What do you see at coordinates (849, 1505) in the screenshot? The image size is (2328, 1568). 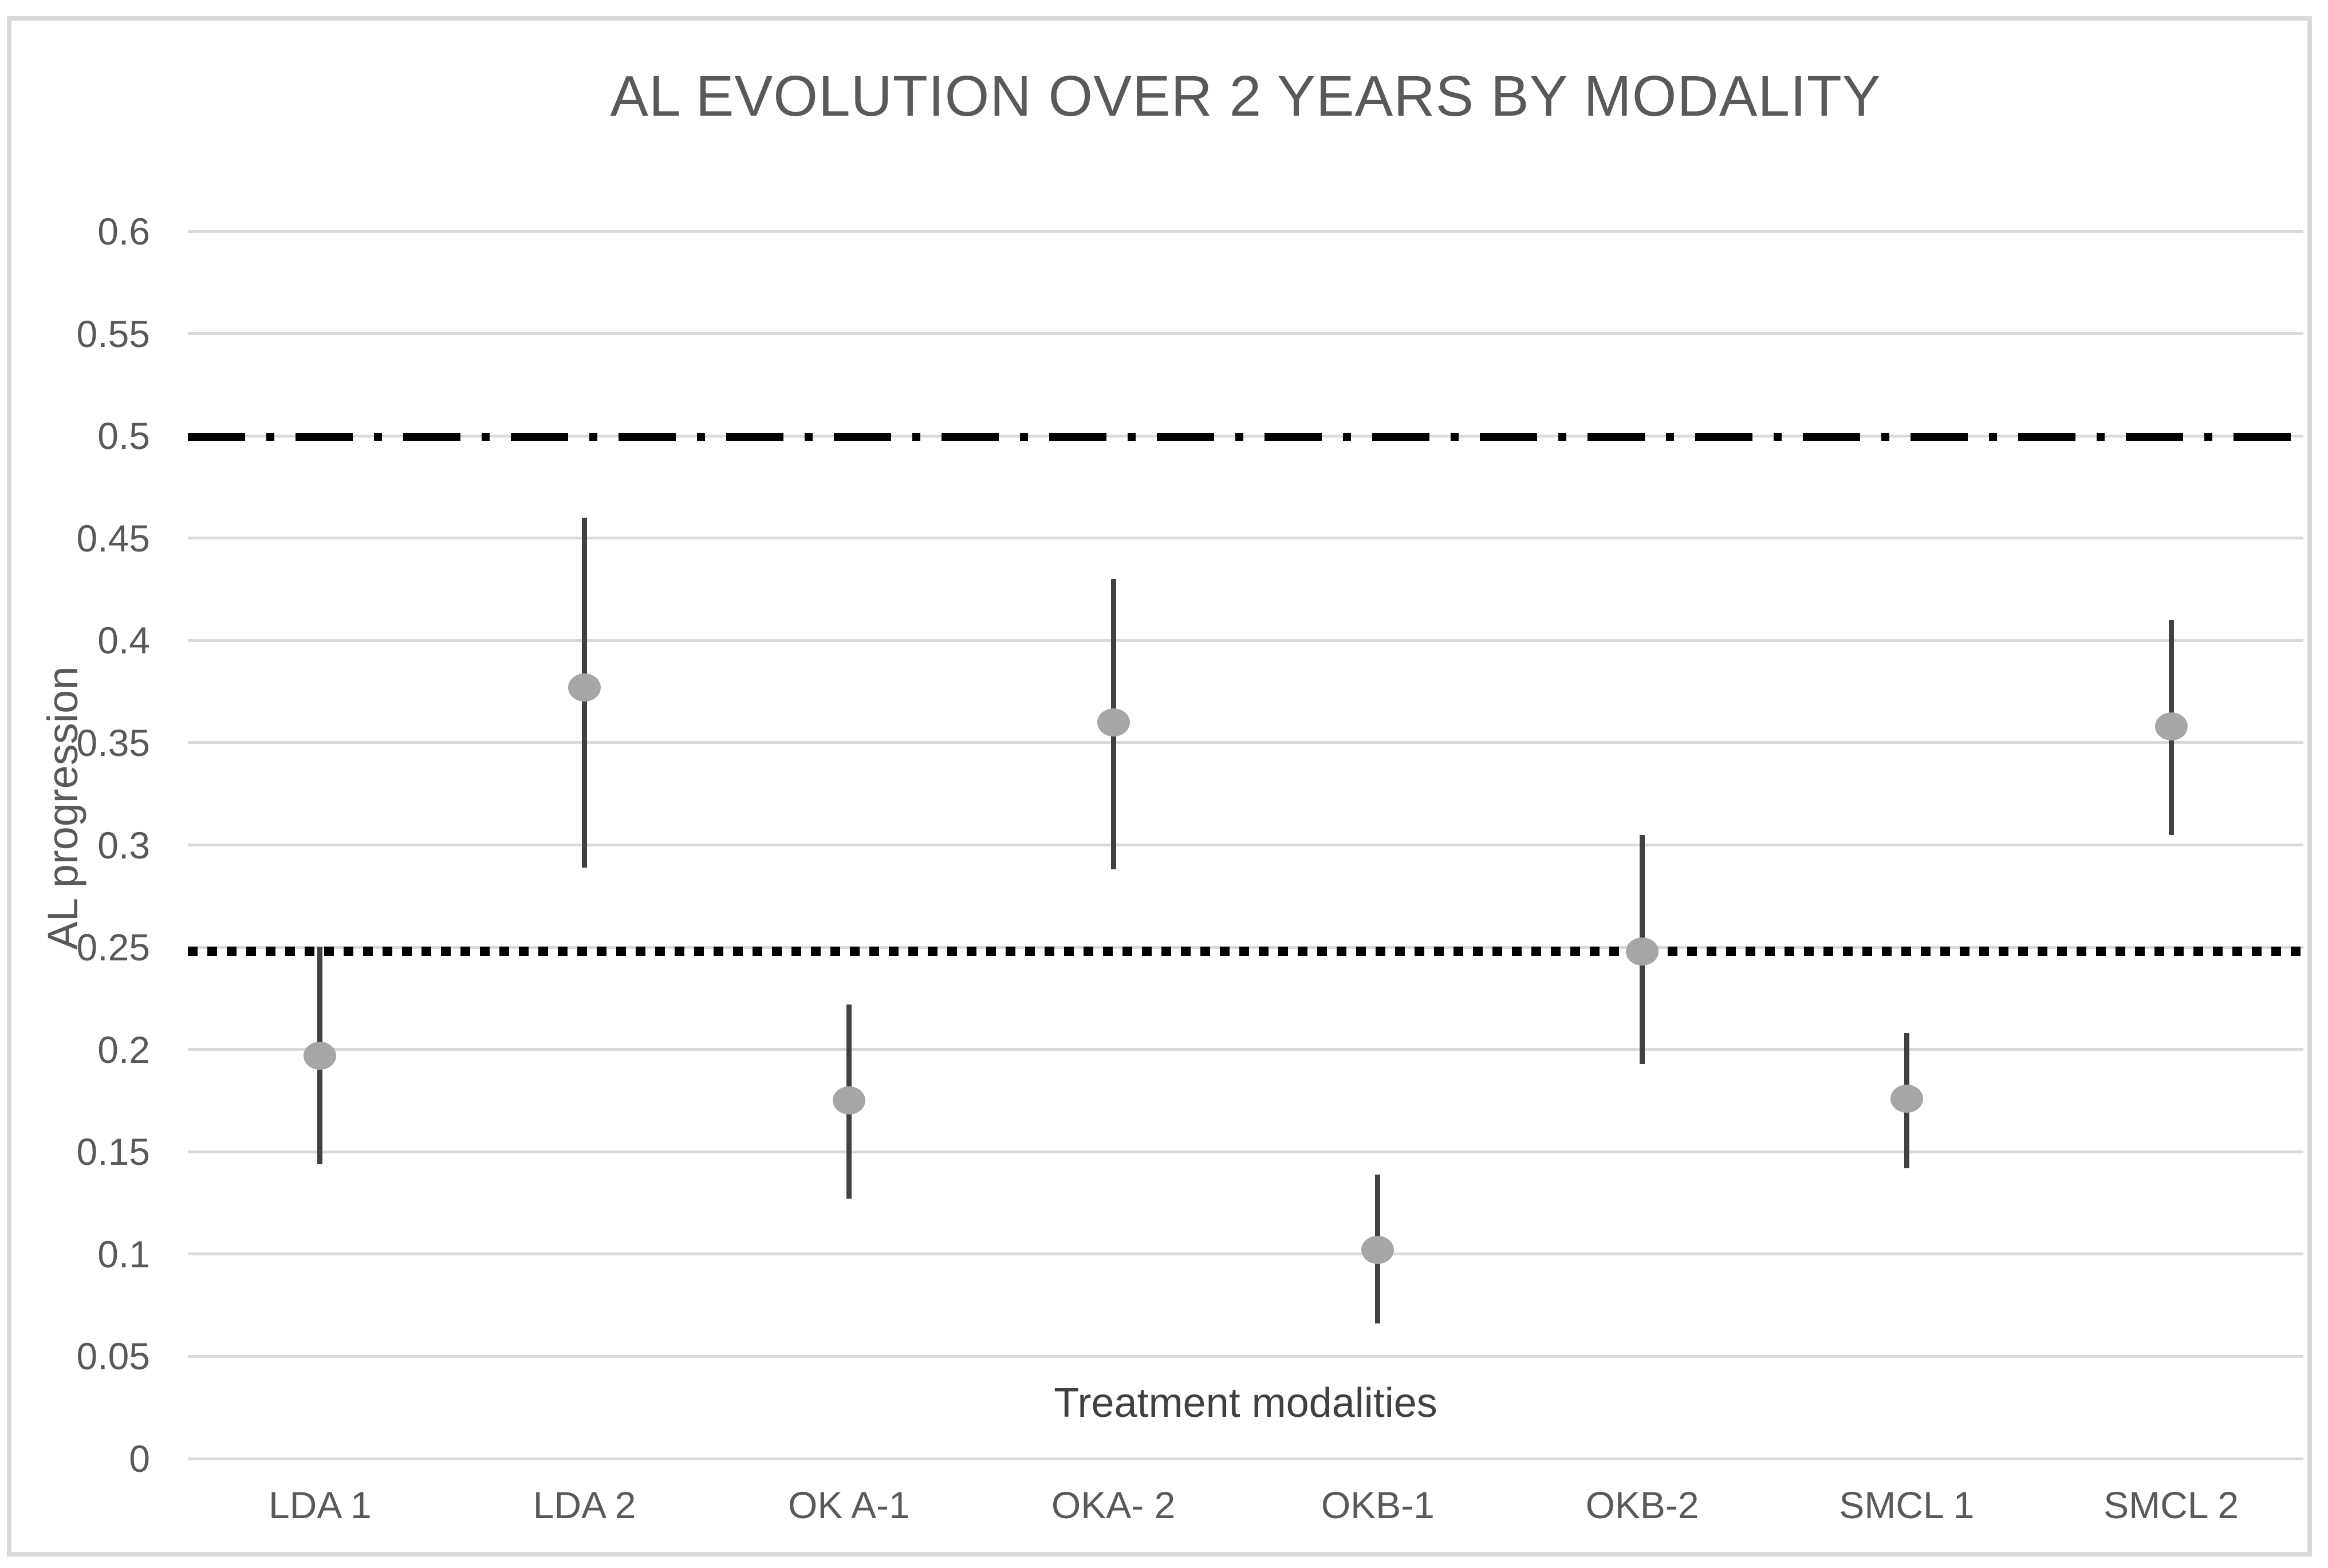 I see `x-category-label: OK A-1` at bounding box center [849, 1505].